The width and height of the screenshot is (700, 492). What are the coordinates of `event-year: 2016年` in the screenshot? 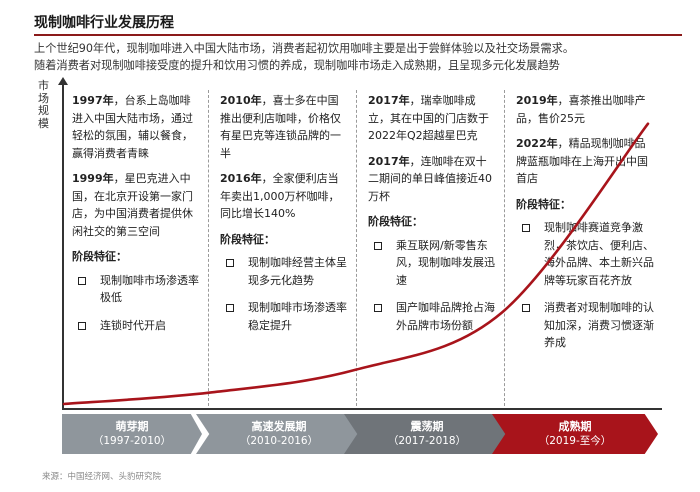 It's located at (241, 178).